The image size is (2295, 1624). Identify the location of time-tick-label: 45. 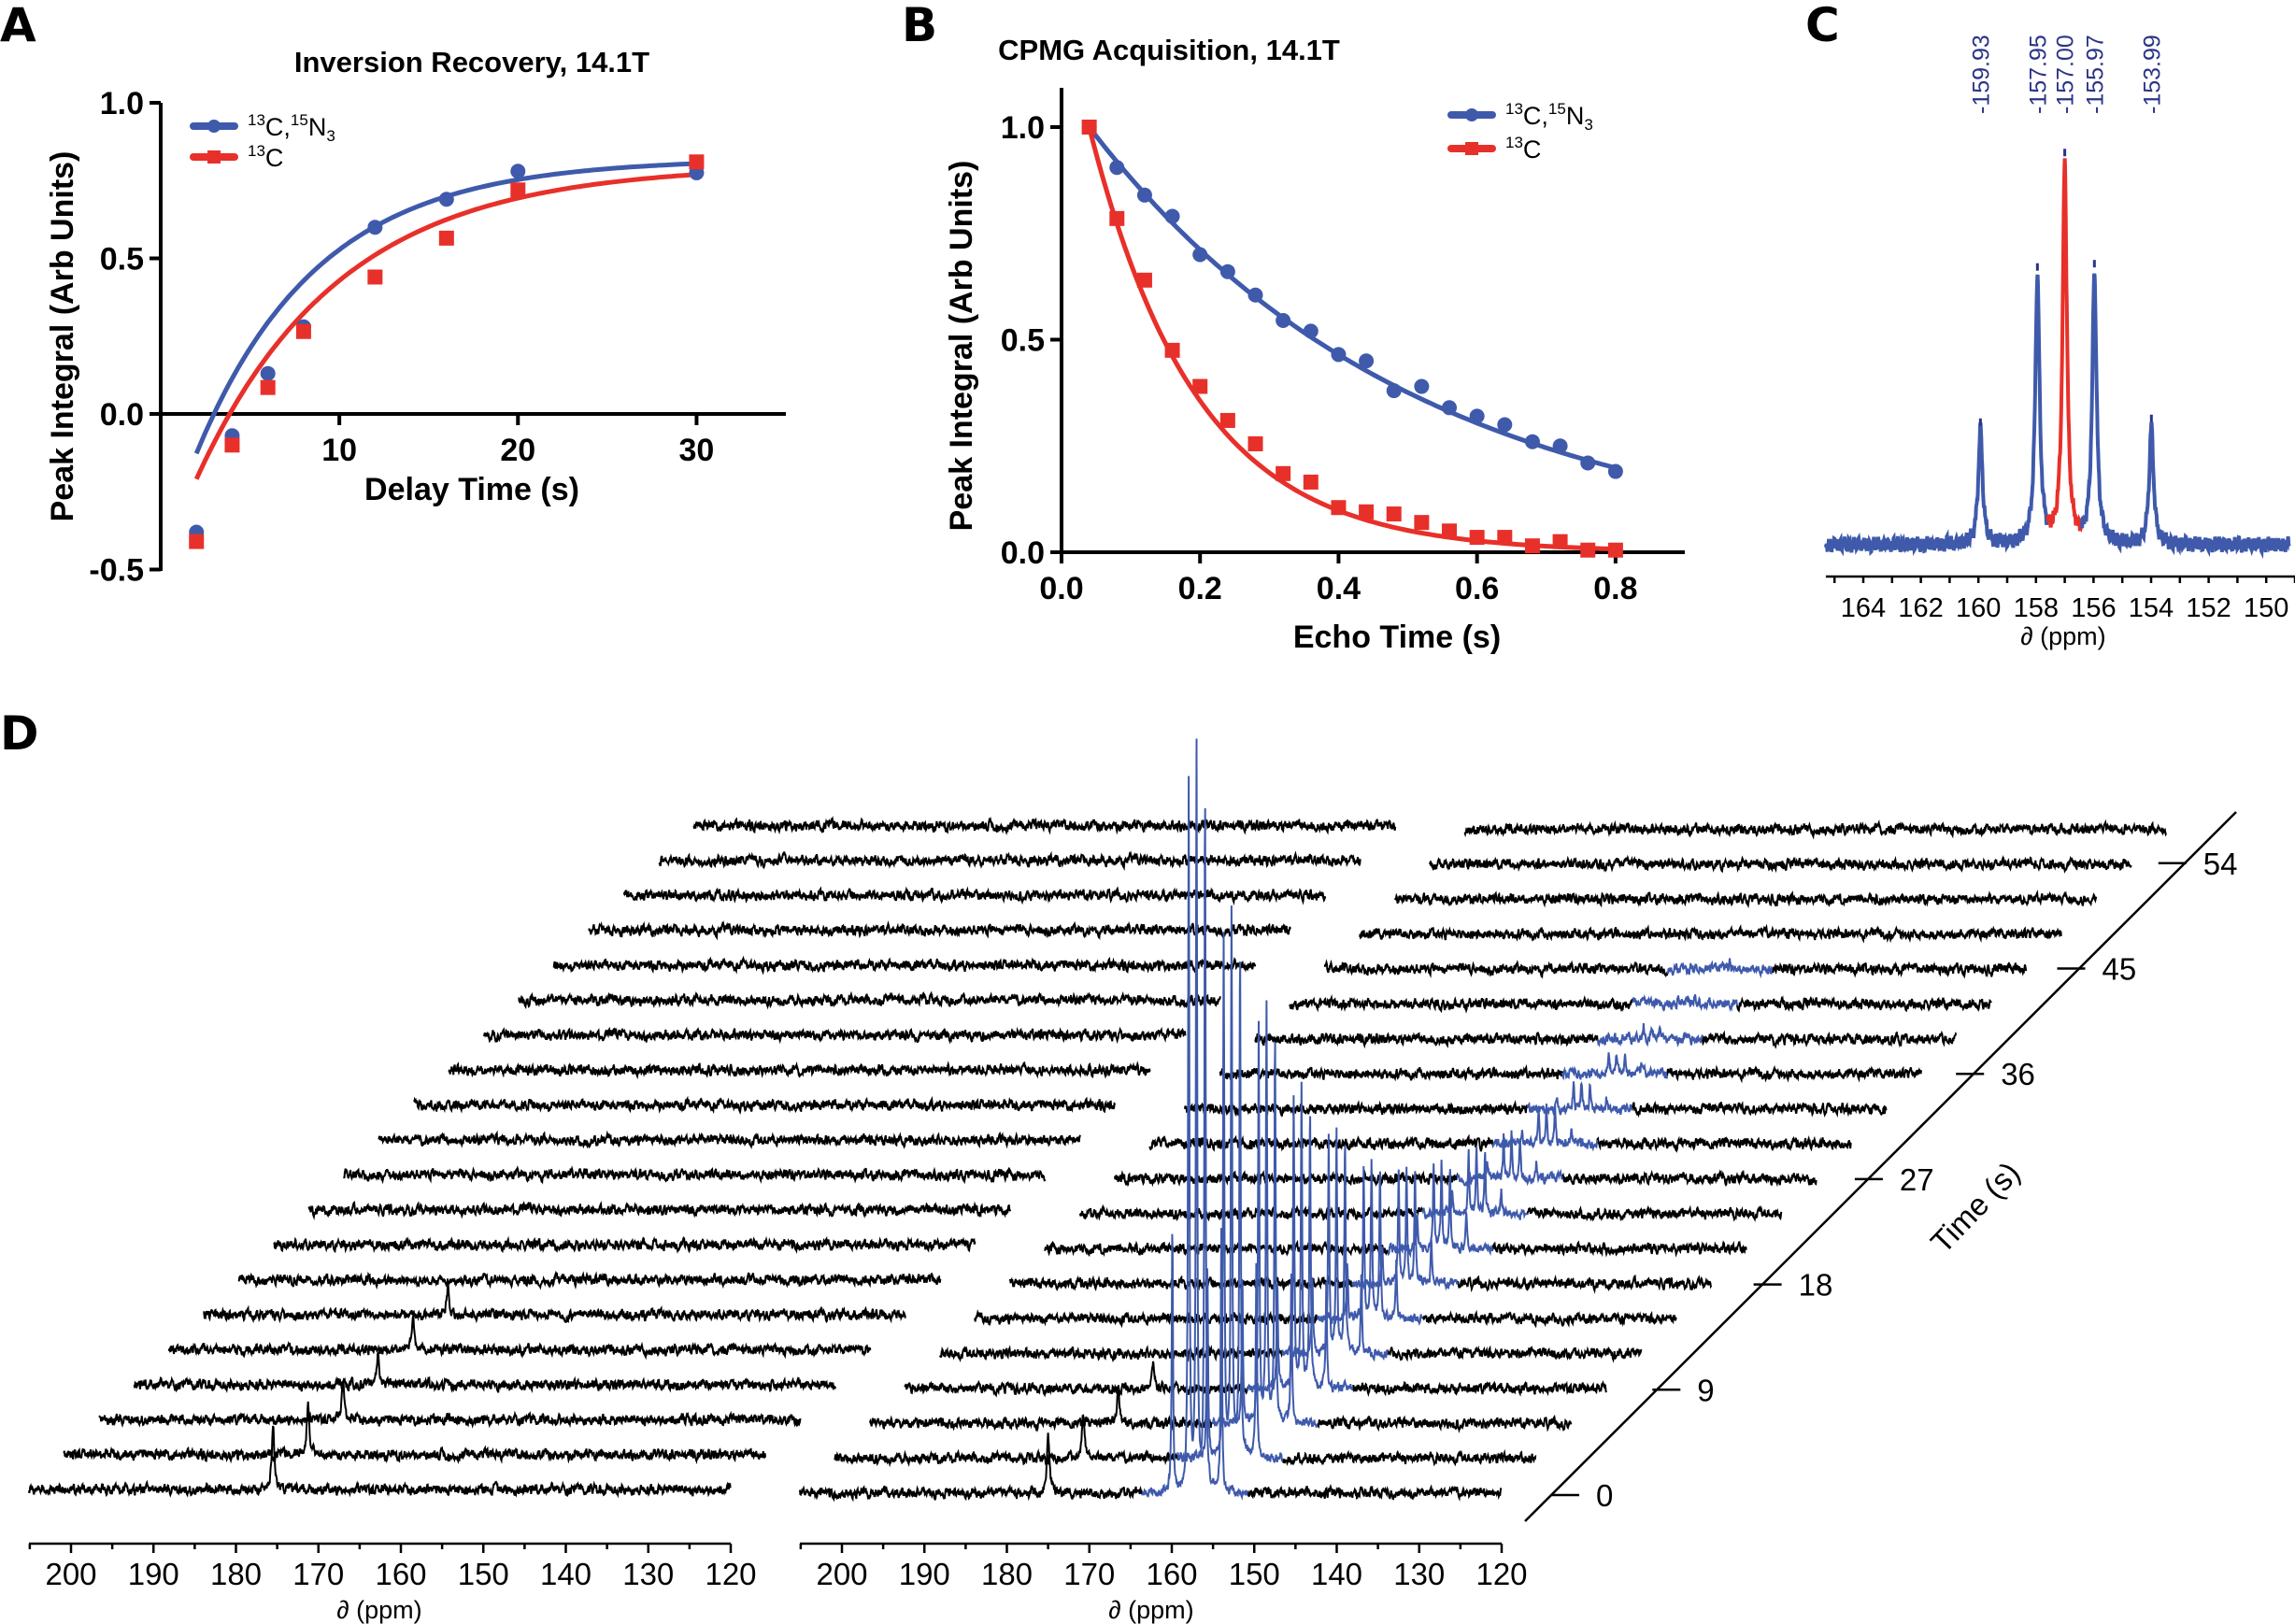
(2120, 969).